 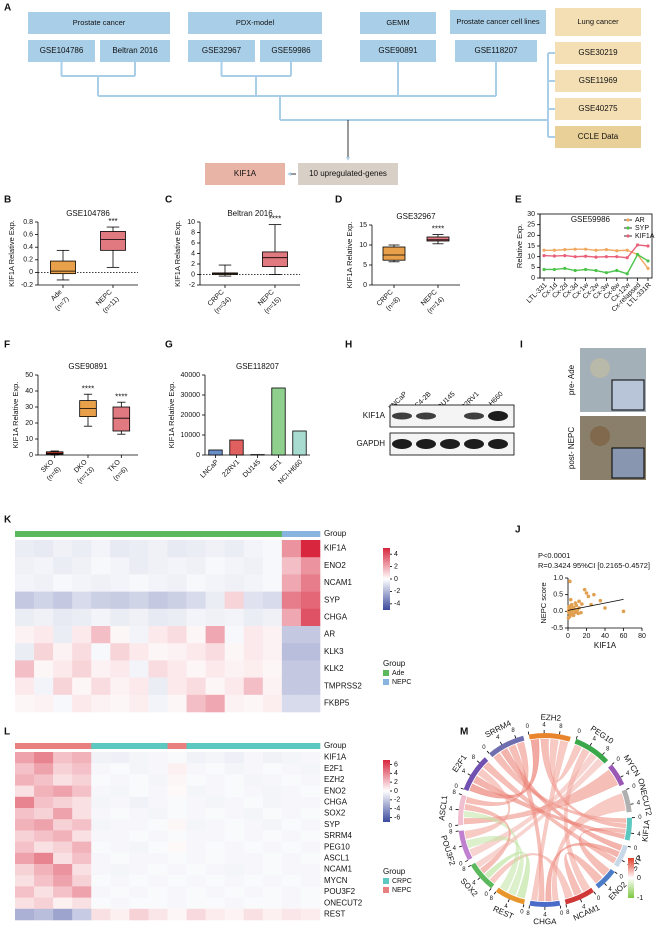 I want to click on node-label: ASCL1, so click(x=443, y=807).